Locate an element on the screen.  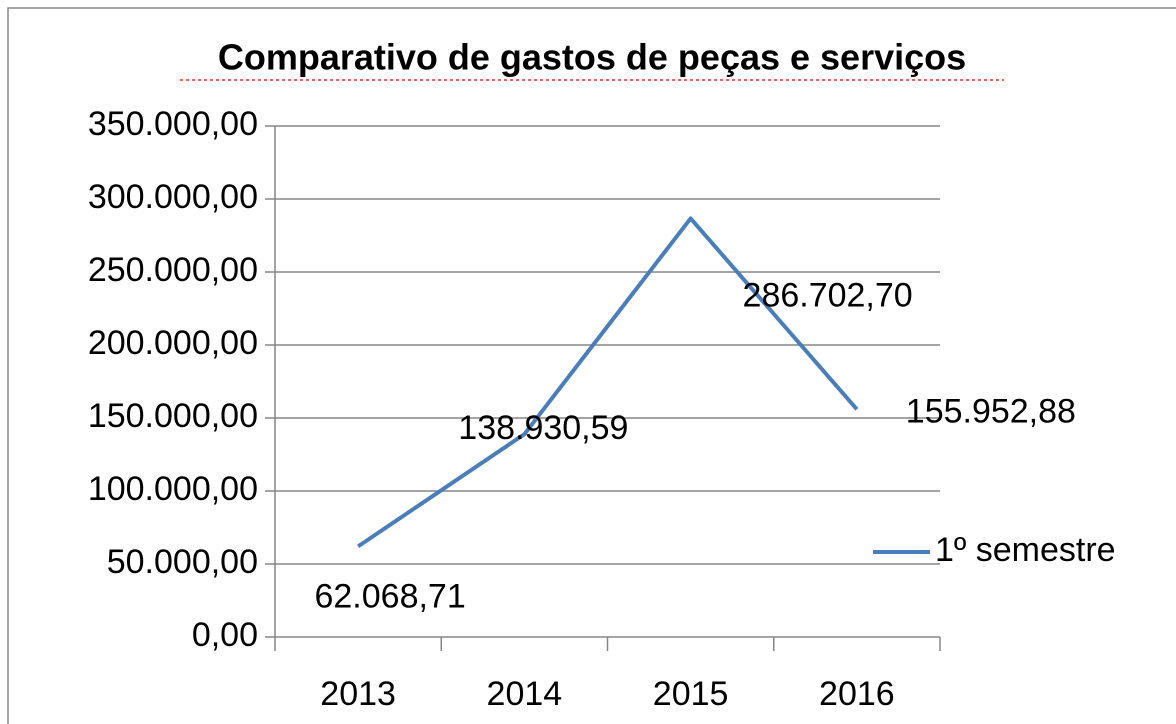
y-tick-label: 300.000,00 is located at coordinates (173, 197).